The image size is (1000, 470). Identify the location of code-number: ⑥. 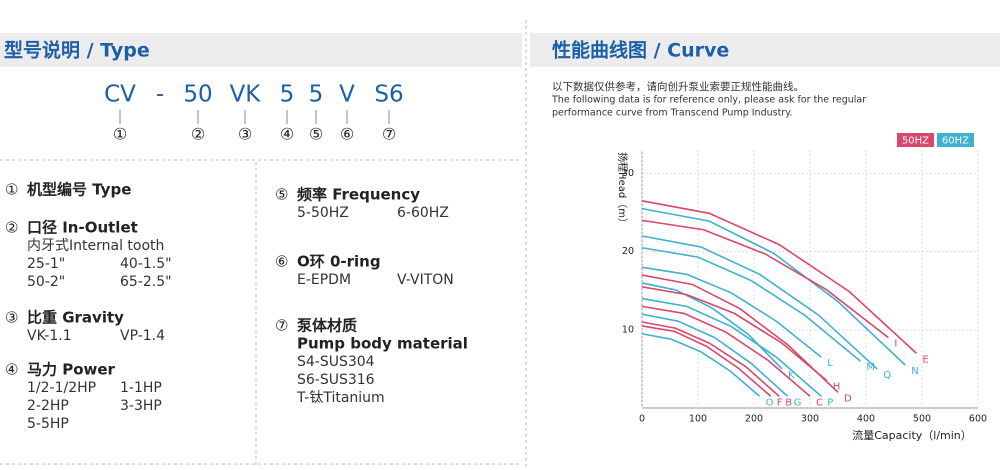
(347, 134).